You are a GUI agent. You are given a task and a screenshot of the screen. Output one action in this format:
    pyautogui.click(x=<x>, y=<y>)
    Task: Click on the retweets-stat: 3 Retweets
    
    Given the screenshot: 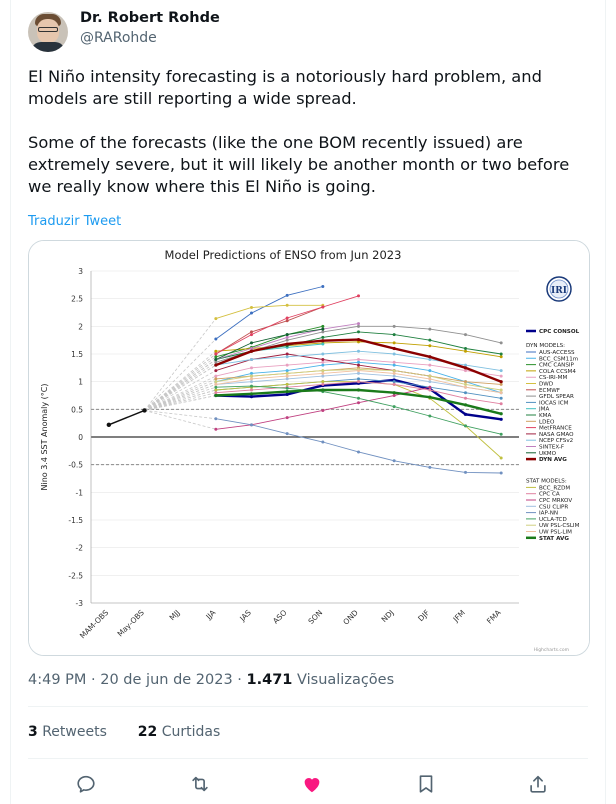 What is the action you would take?
    pyautogui.click(x=67, y=732)
    